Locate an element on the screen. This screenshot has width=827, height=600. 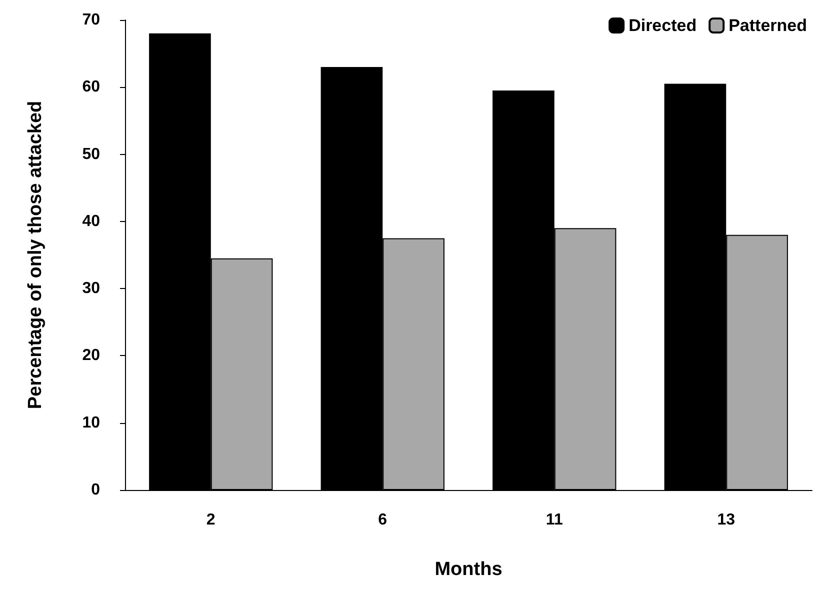
y-tick-label: 60 is located at coordinates (91, 87).